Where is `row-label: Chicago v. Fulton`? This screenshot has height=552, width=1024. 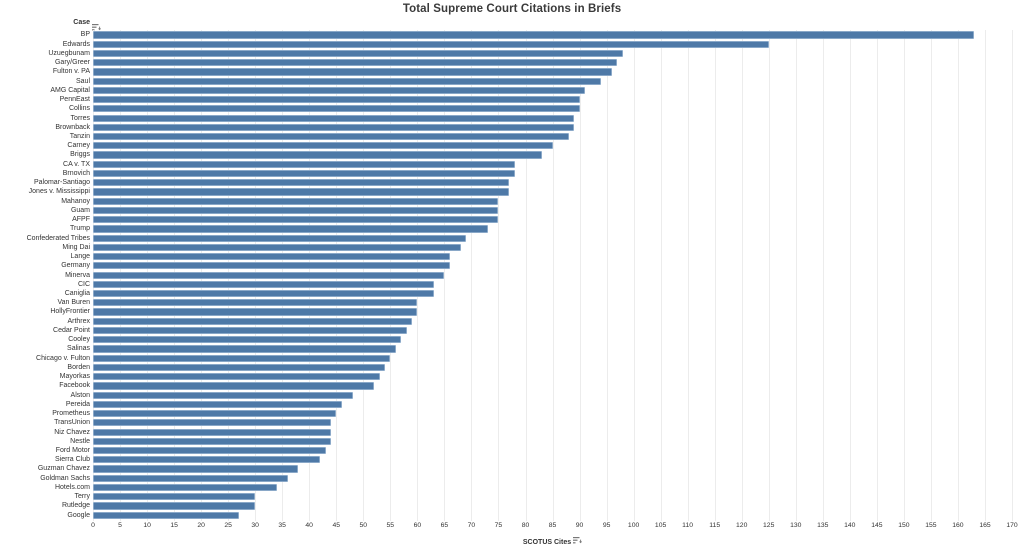 row-label: Chicago v. Fulton is located at coordinates (63, 358).